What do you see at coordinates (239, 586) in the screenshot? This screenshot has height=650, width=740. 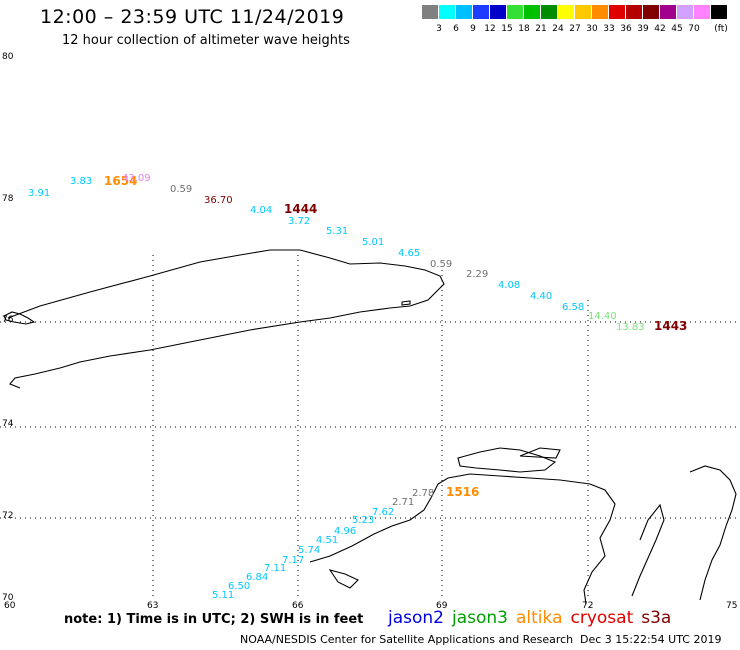 I see `wave-height-value: 6.50` at bounding box center [239, 586].